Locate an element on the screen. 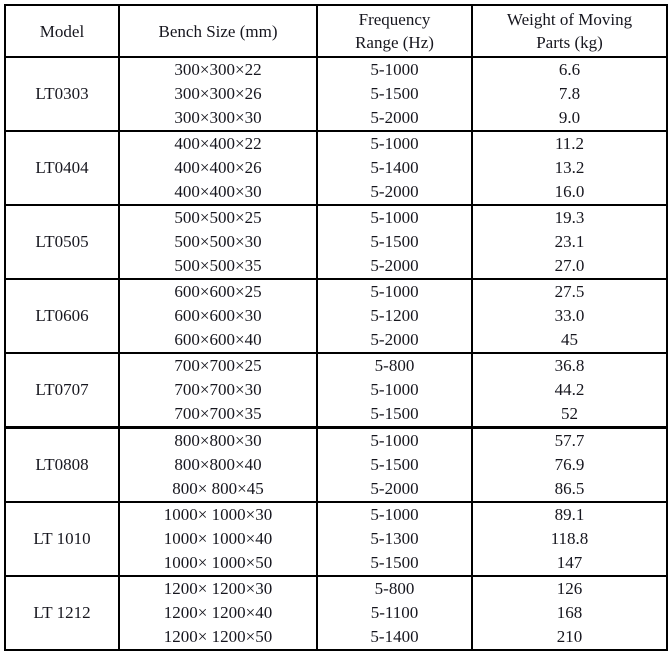  cell-line: 800×800×40 is located at coordinates (218, 464).